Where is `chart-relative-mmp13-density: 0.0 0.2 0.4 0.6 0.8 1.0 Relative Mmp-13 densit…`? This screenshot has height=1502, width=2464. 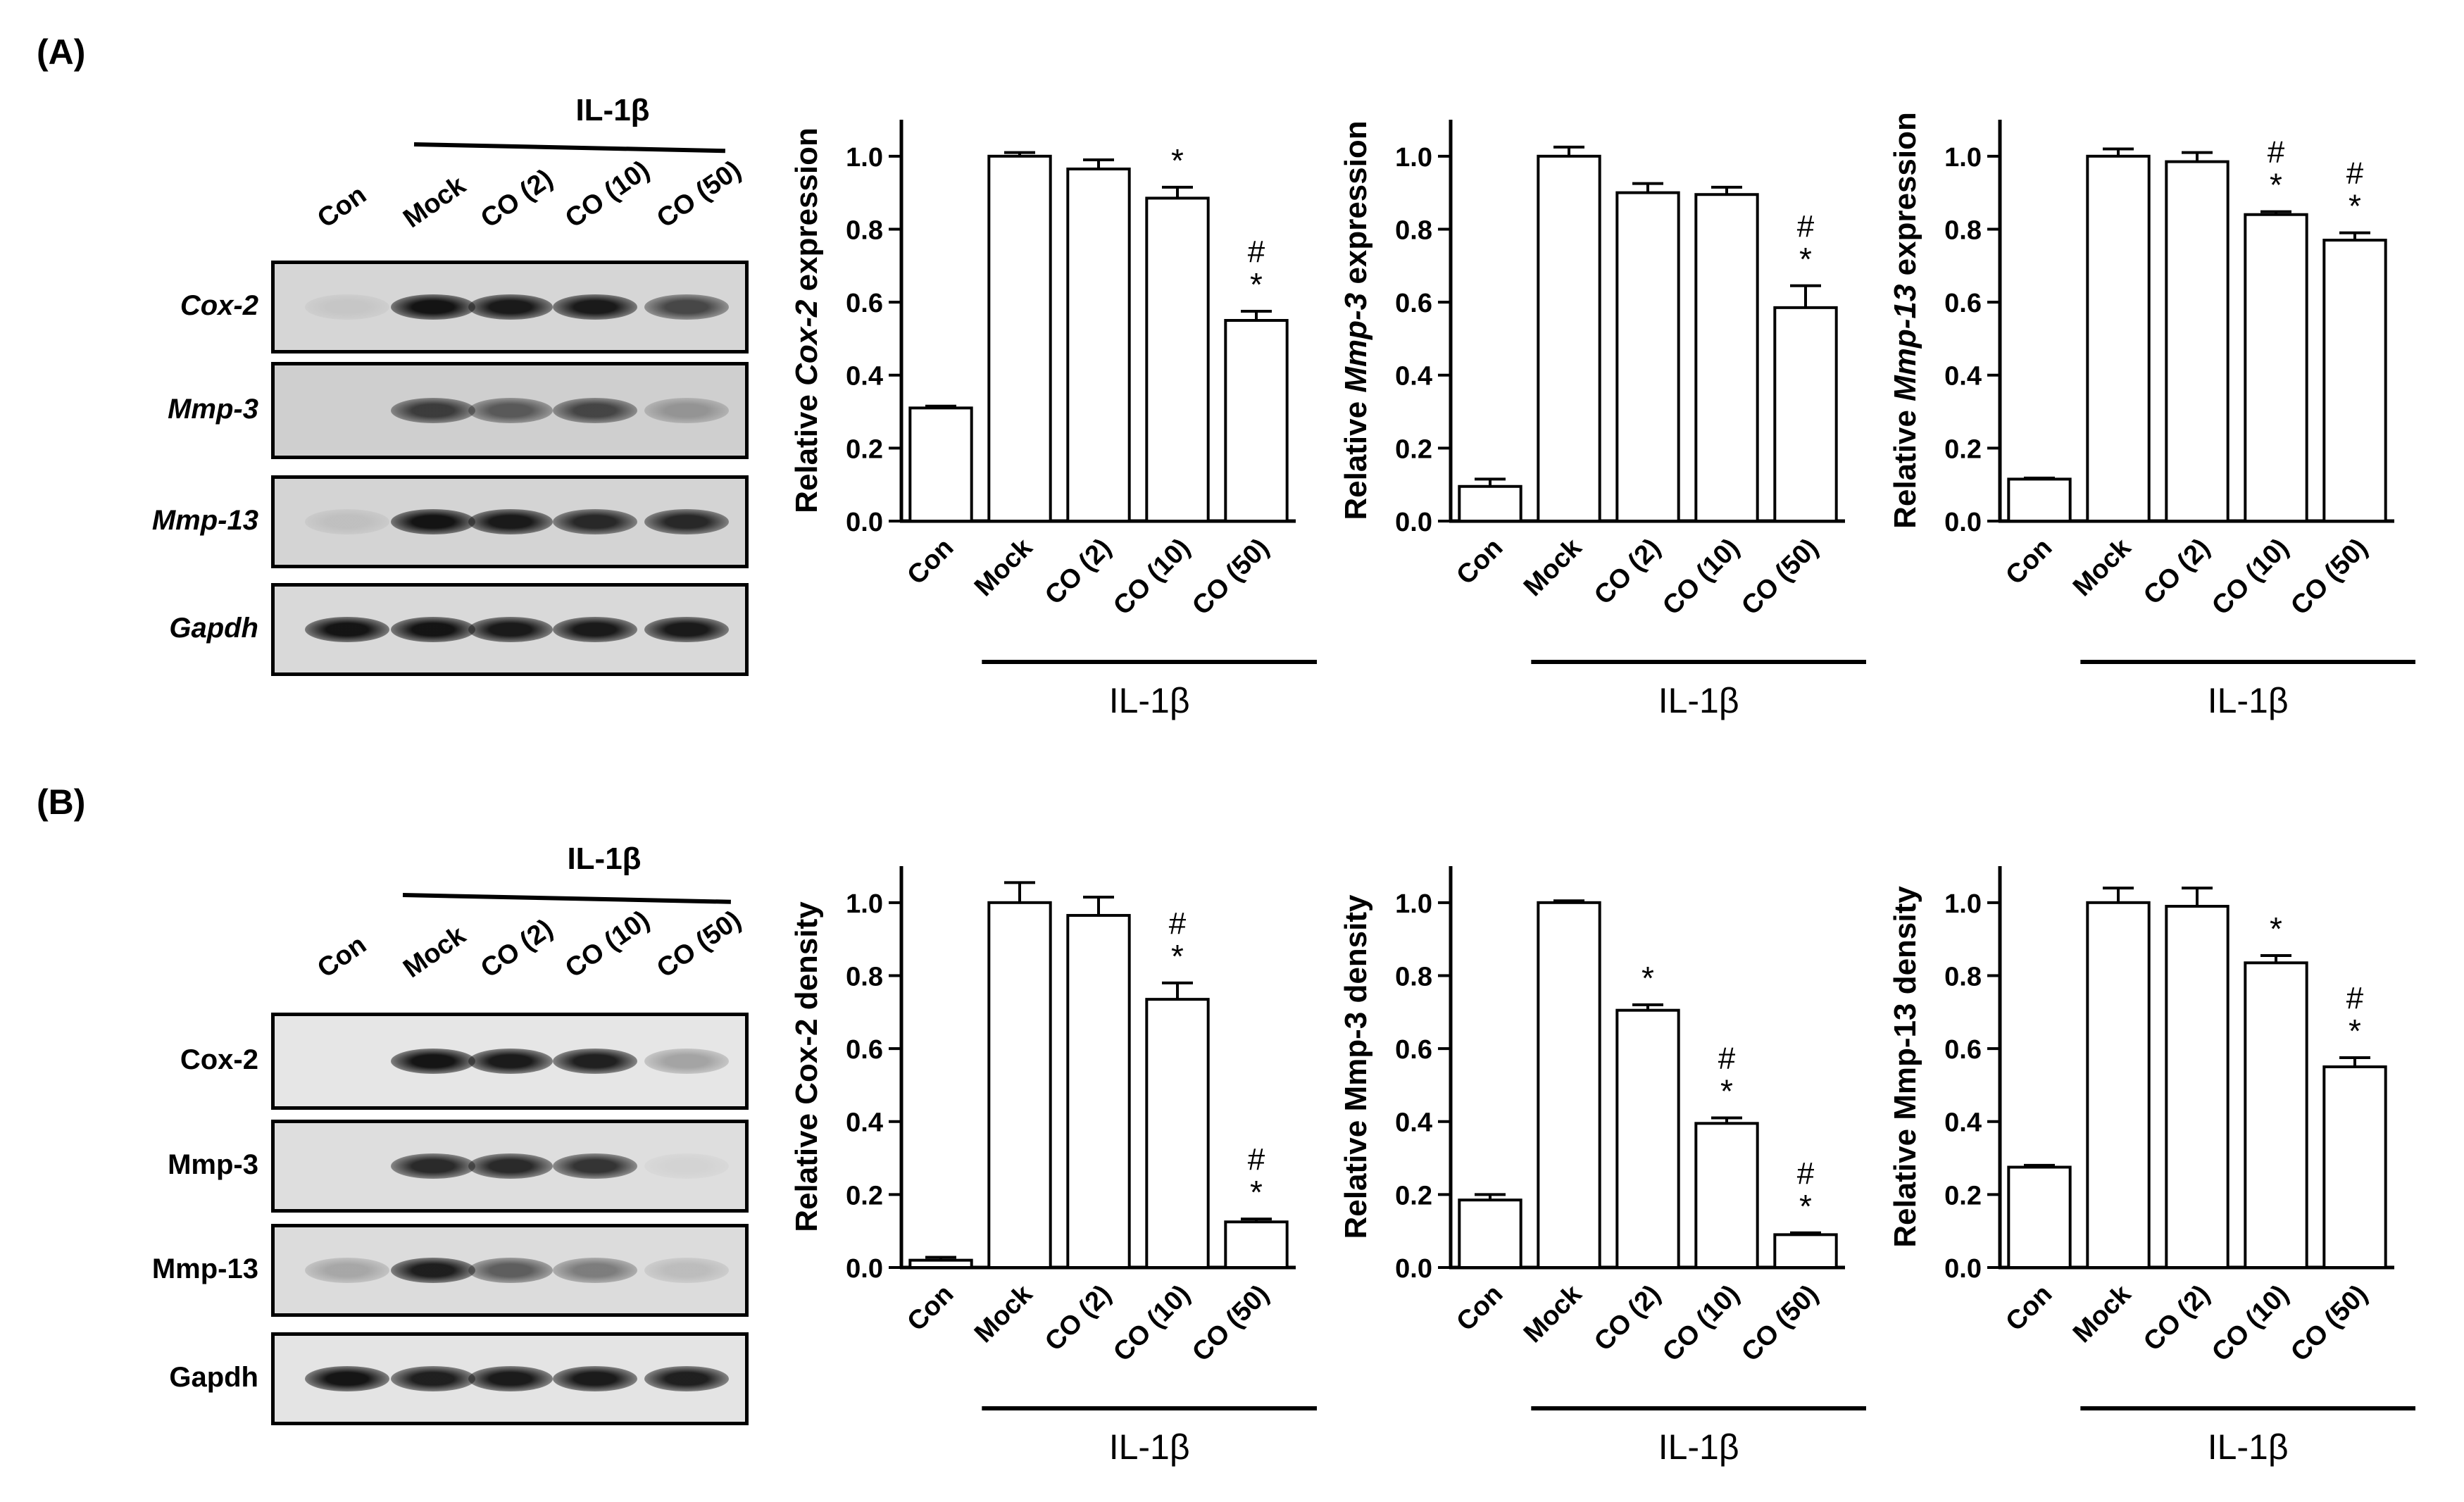 chart-relative-mmp13-density: 0.0 0.2 0.4 0.6 0.8 1.0 Relative Mmp-13 densit… is located at coordinates (2151, 1166).